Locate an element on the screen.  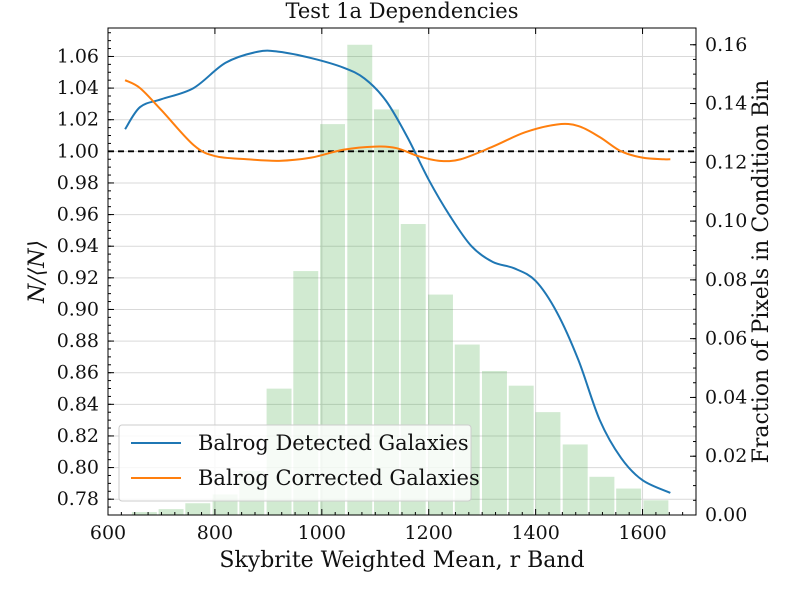
x-tick-label: 1000 is located at coordinates (322, 533).